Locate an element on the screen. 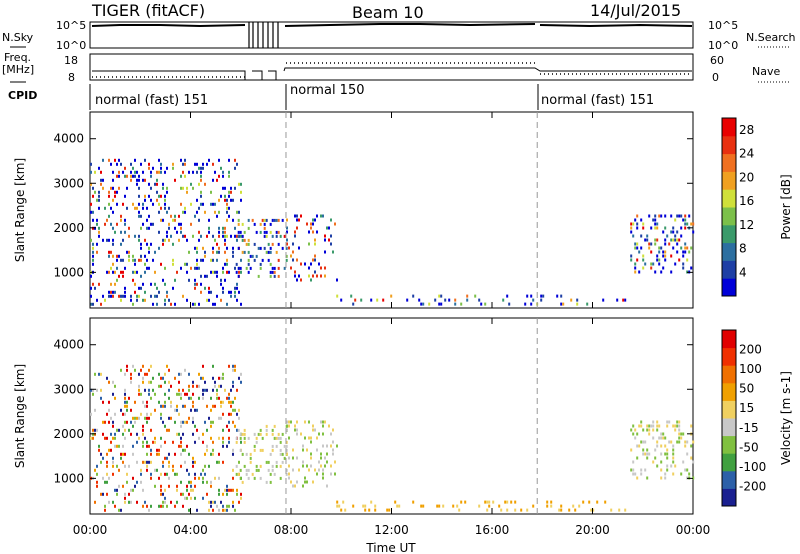 The height and width of the screenshot is (554, 800). colorbar-label: Power [dB] is located at coordinates (786, 206).